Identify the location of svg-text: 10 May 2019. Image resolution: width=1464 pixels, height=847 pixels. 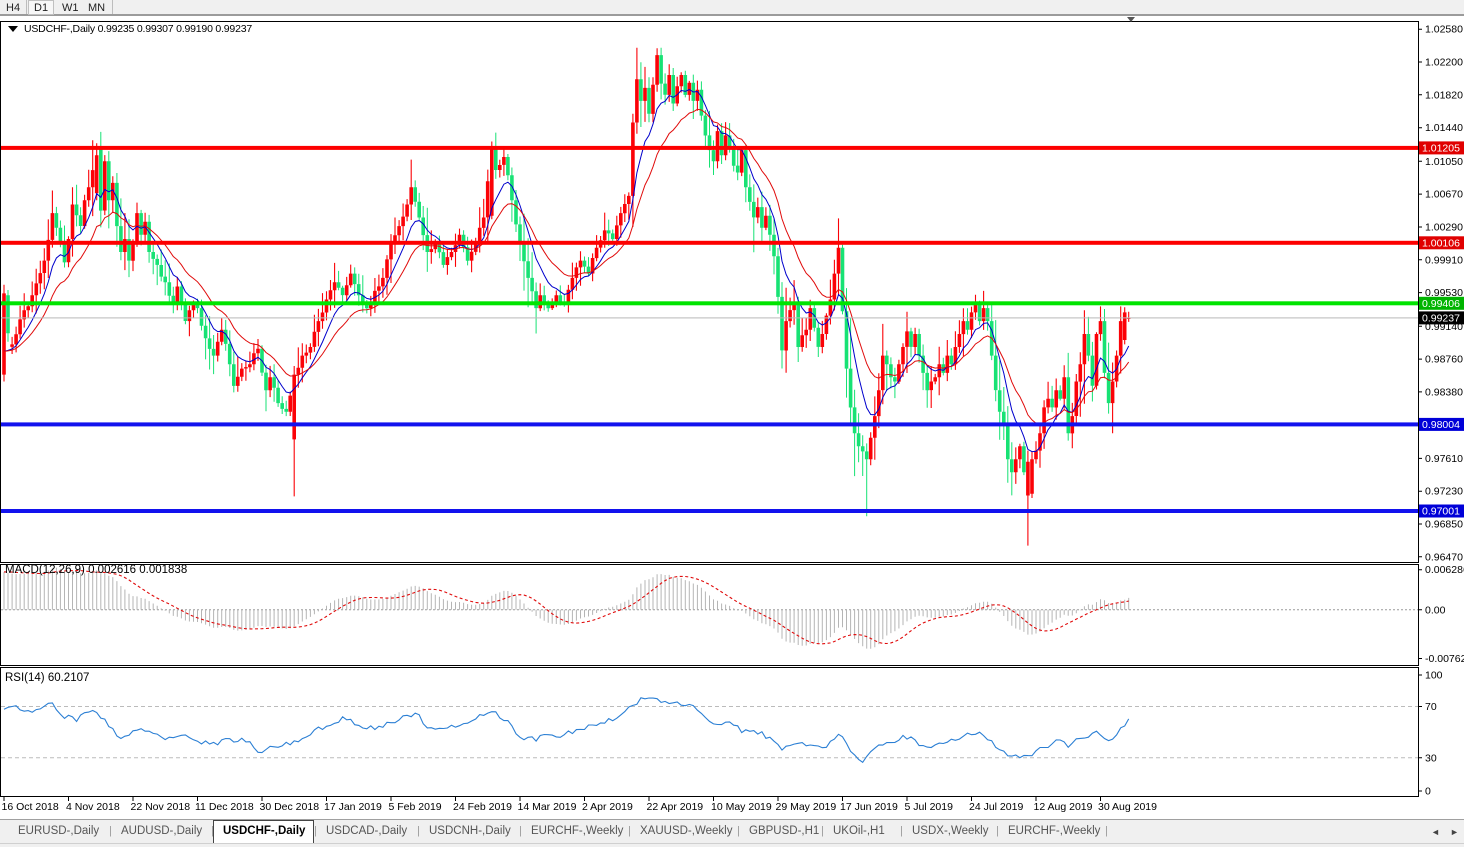
(741, 807).